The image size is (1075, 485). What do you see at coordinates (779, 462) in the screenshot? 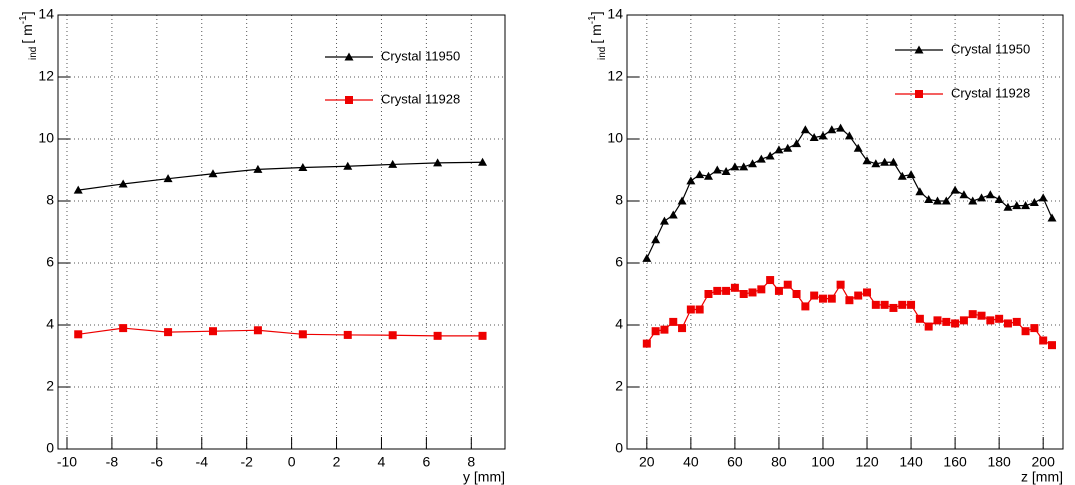
I see `x-tick-label: 80` at bounding box center [779, 462].